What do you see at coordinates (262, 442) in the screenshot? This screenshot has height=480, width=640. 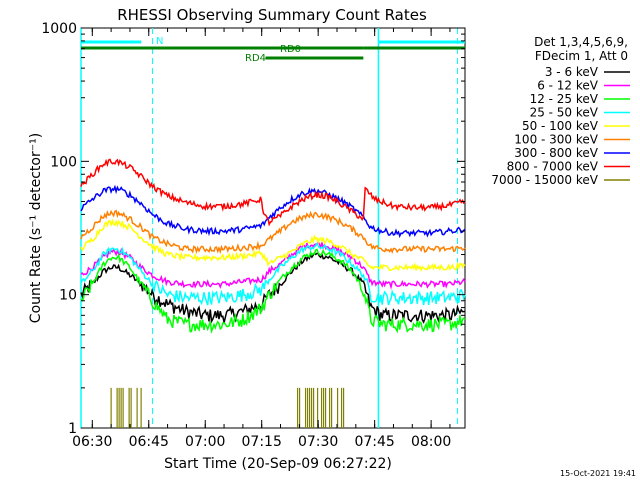 I see `x-tick-label: 07:15` at bounding box center [262, 442].